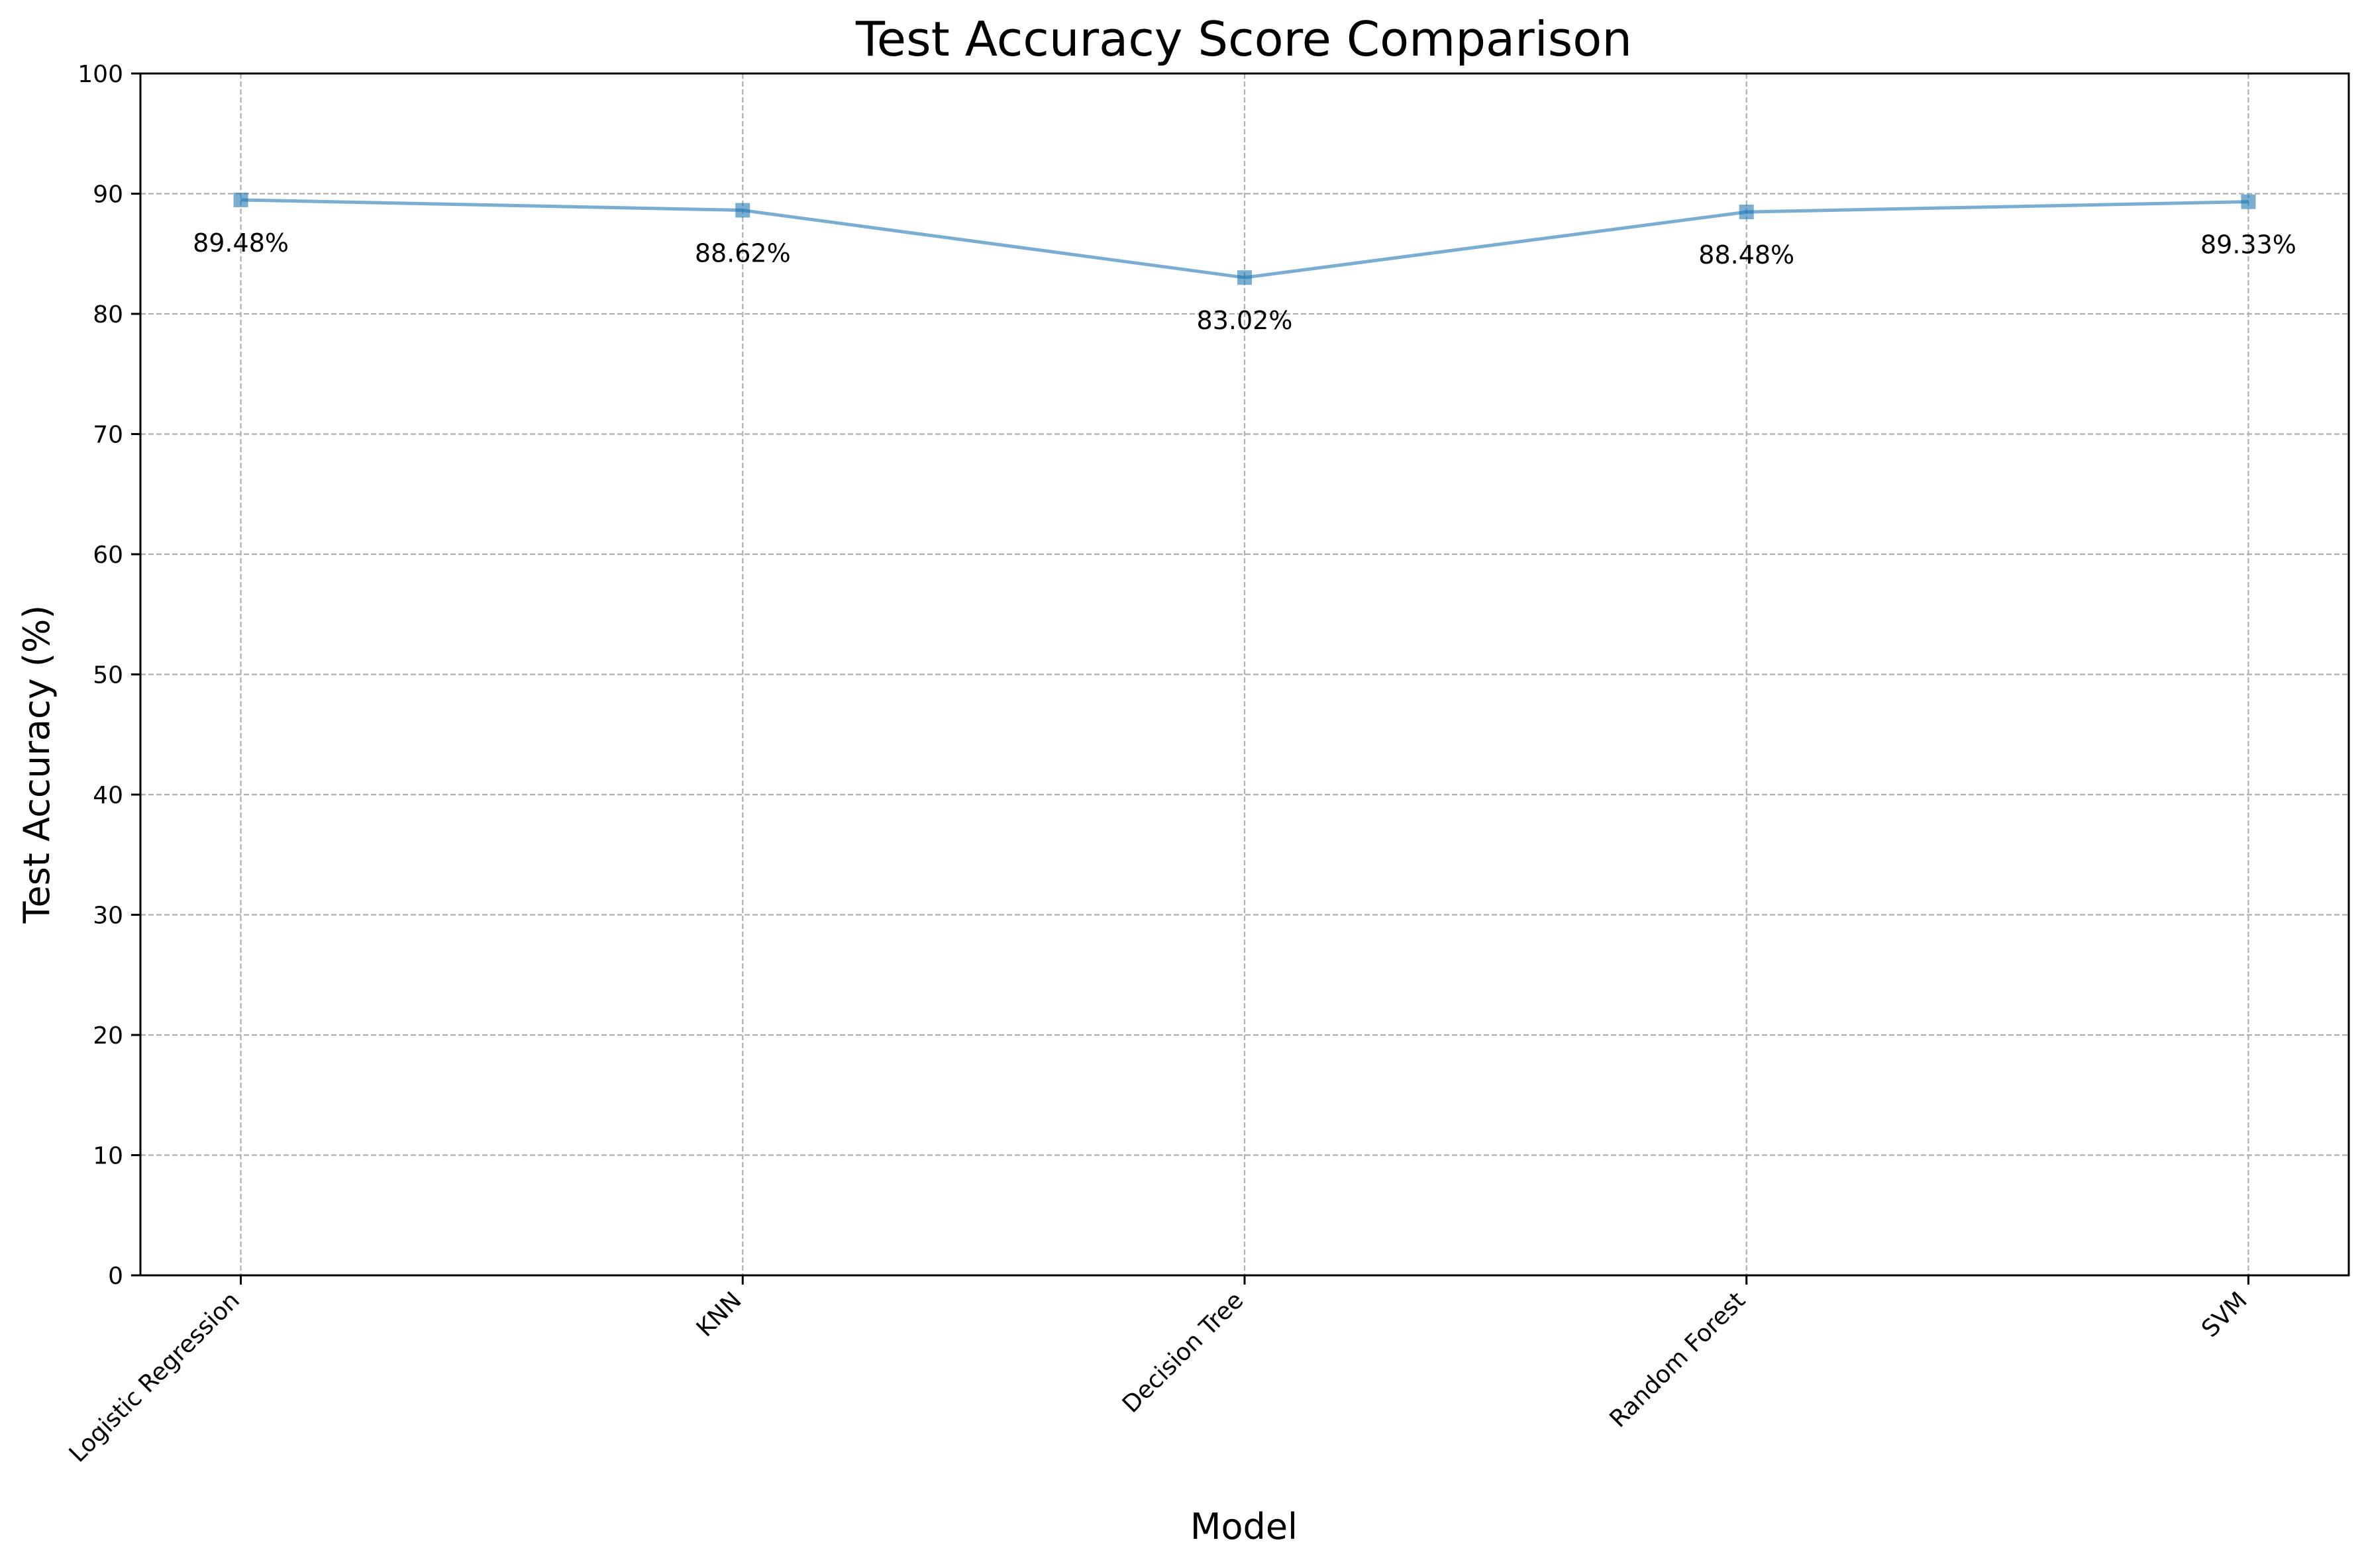 The image size is (2364, 1568). Describe the element at coordinates (2248, 245) in the screenshot. I see `data-label: 89.33%` at that location.